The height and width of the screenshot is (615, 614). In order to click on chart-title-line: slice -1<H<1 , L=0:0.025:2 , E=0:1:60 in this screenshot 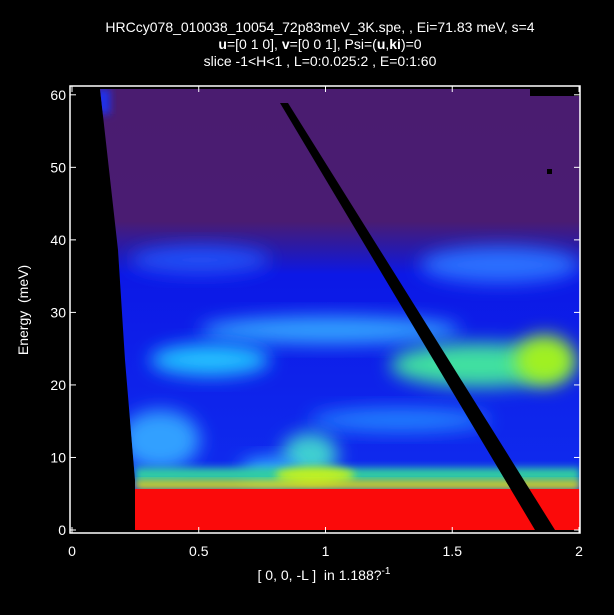, I will do `click(320, 61)`.